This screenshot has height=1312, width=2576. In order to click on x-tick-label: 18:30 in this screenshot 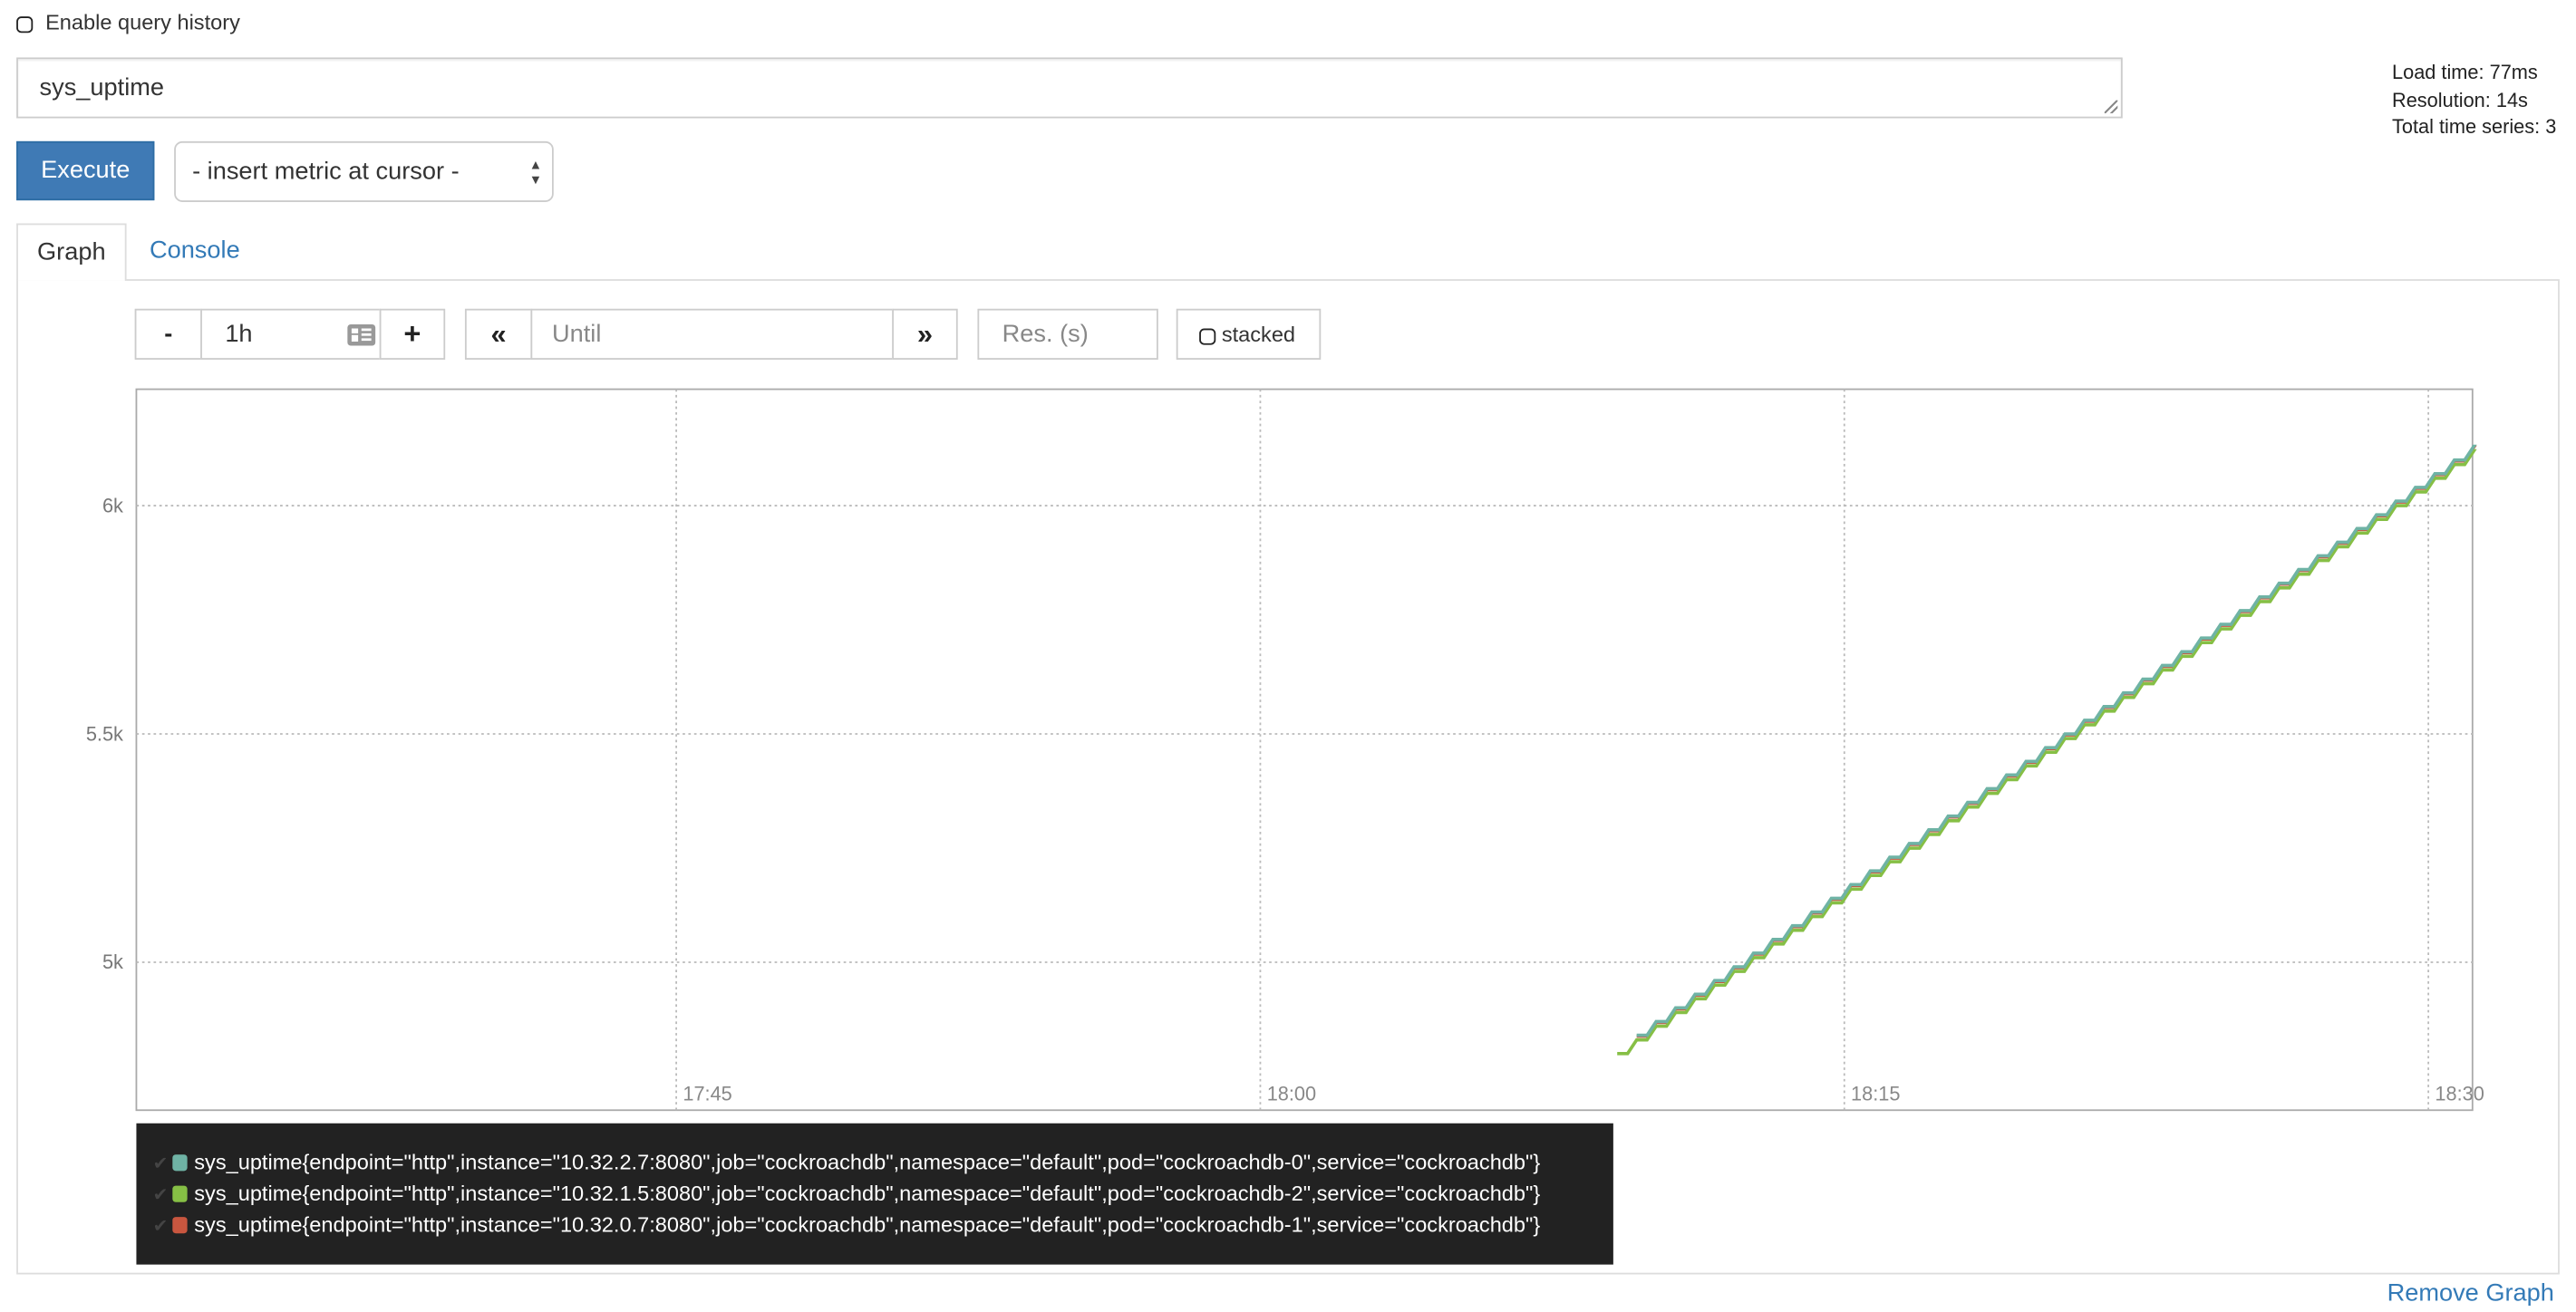, I will do `click(2459, 1093)`.